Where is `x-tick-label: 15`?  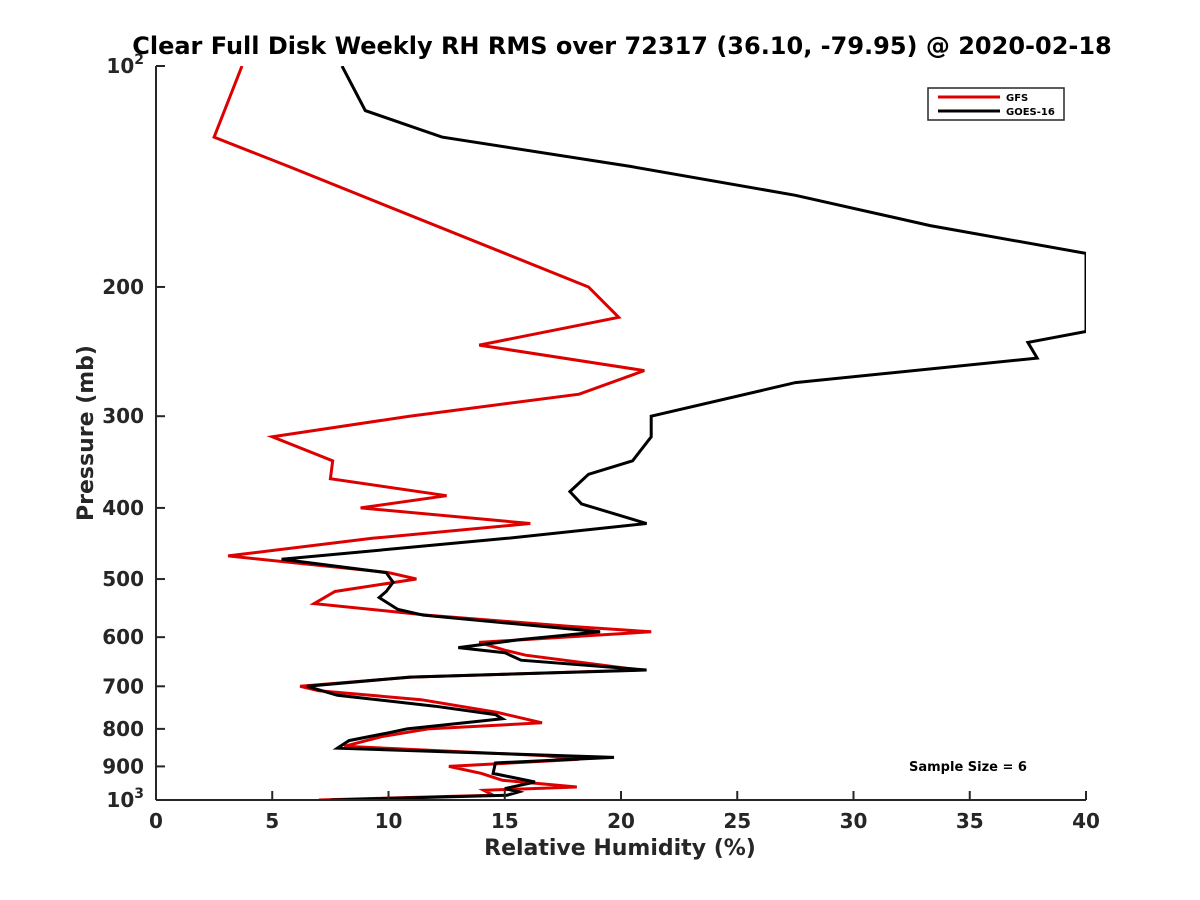 x-tick-label: 15 is located at coordinates (505, 821).